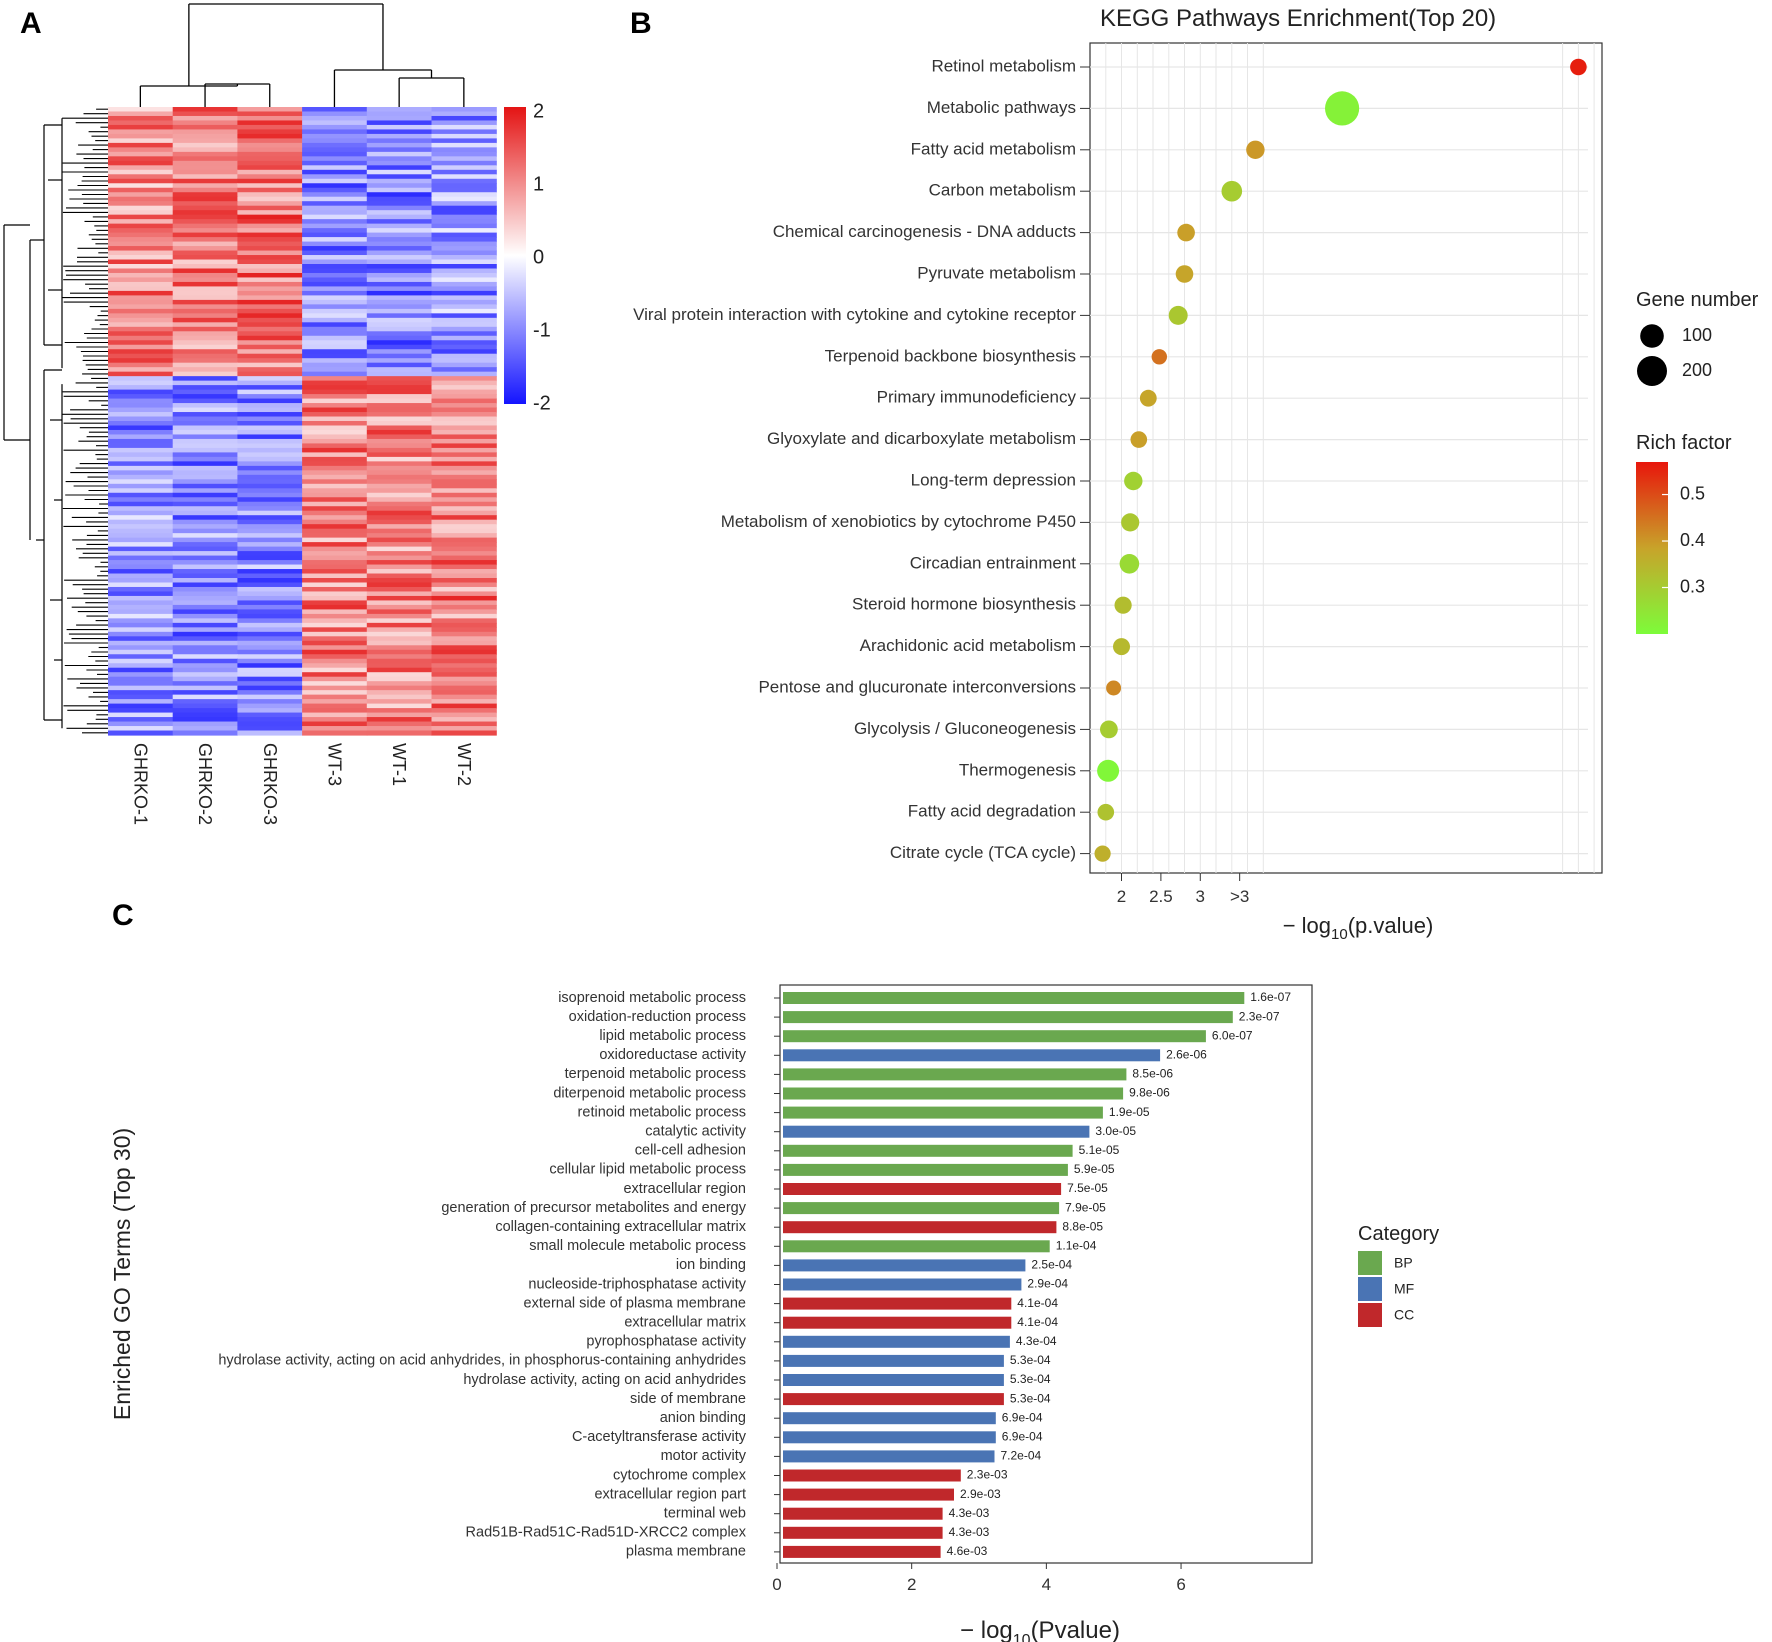 Image resolution: width=1772 pixels, height=1642 pixels. Describe the element at coordinates (1692, 493) in the screenshot. I see `rich-factor-tick-label: 0.5` at that location.